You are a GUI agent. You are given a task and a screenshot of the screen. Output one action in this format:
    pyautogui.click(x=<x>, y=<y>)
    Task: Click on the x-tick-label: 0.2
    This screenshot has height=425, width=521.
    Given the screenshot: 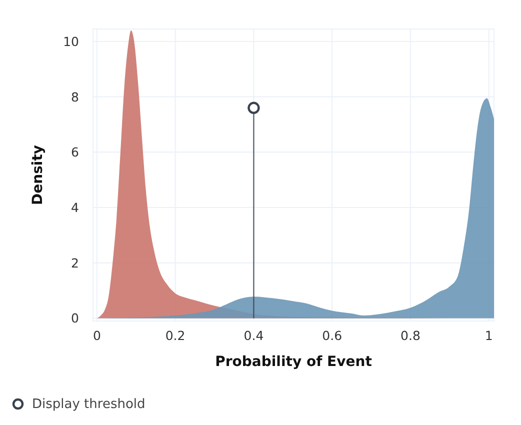 What is the action you would take?
    pyautogui.click(x=175, y=335)
    